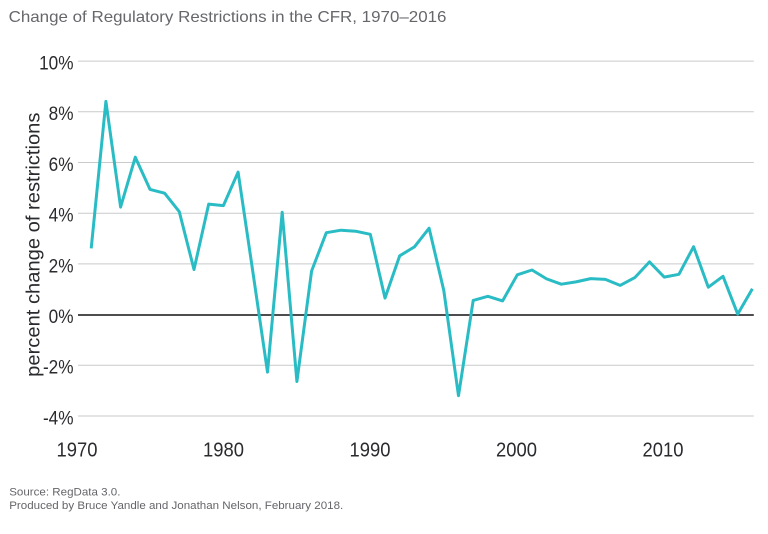  I want to click on svg-text: 1980, so click(223, 451).